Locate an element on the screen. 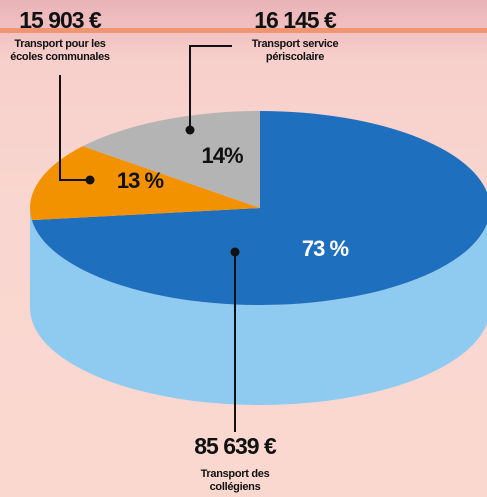  top-band is located at coordinates (243, 30).